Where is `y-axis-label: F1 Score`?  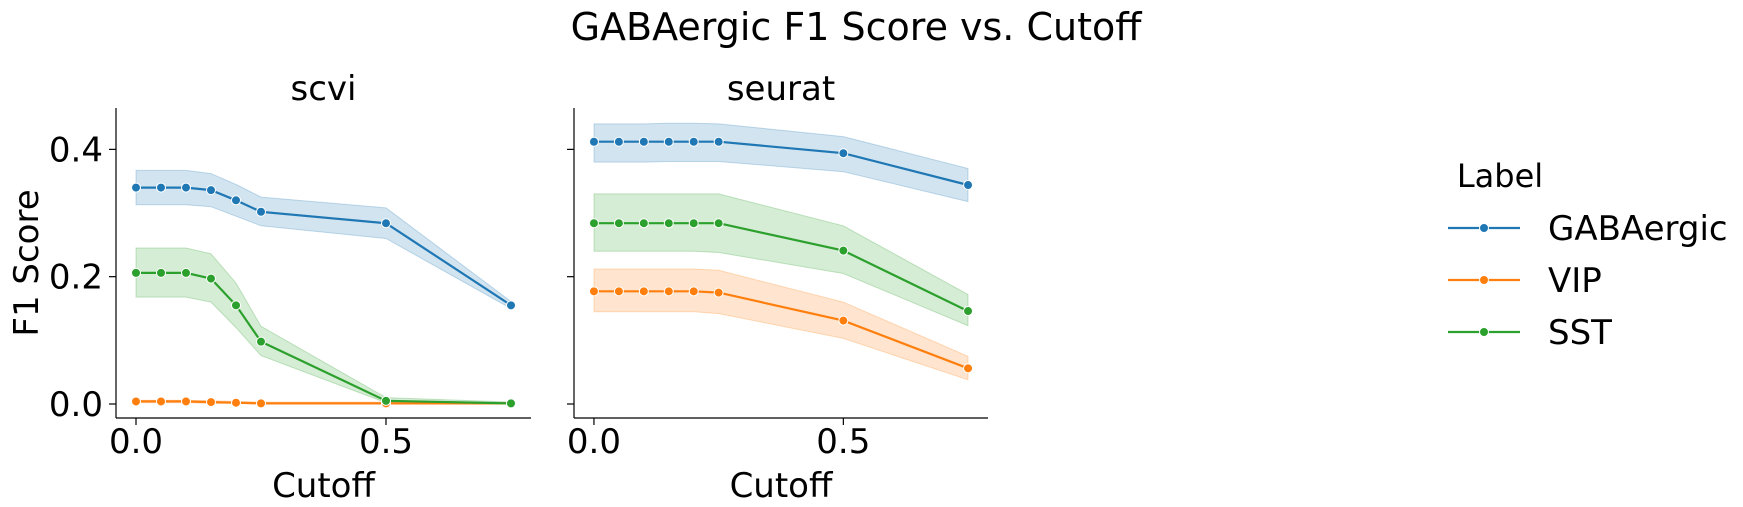 y-axis-label: F1 Score is located at coordinates (27, 262).